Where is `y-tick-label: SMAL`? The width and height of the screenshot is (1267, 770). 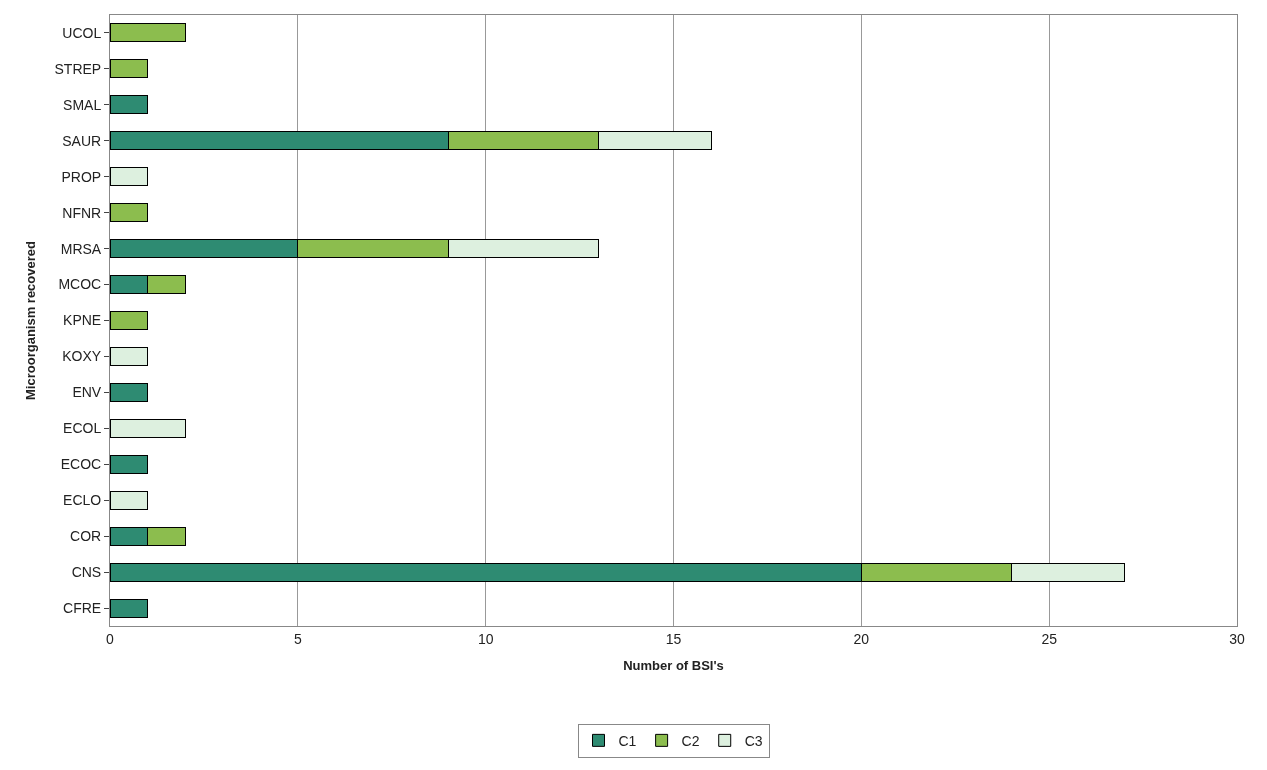 y-tick-label: SMAL is located at coordinates (82, 104).